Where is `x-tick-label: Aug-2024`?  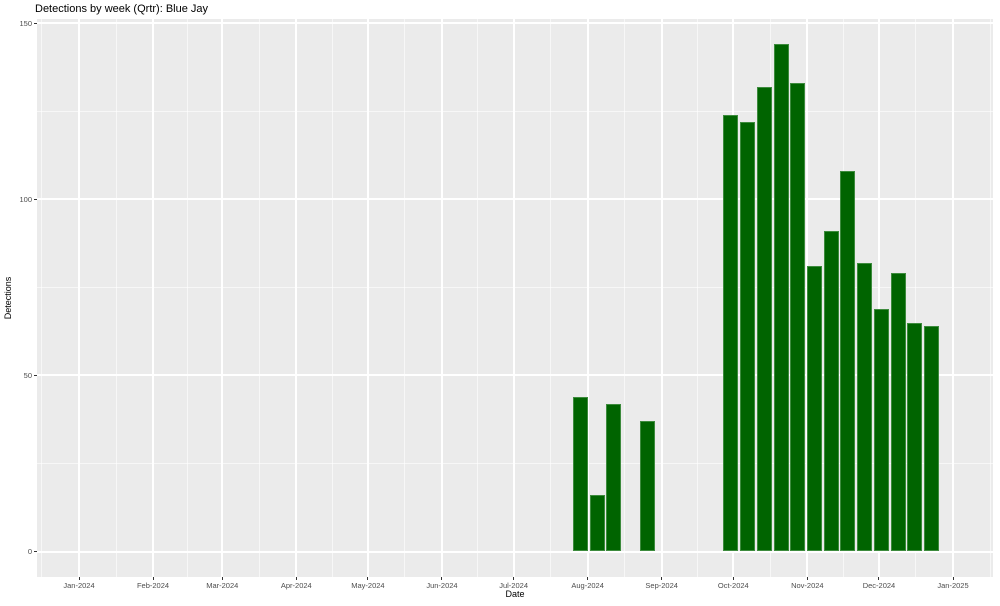
x-tick-label: Aug-2024 is located at coordinates (587, 585).